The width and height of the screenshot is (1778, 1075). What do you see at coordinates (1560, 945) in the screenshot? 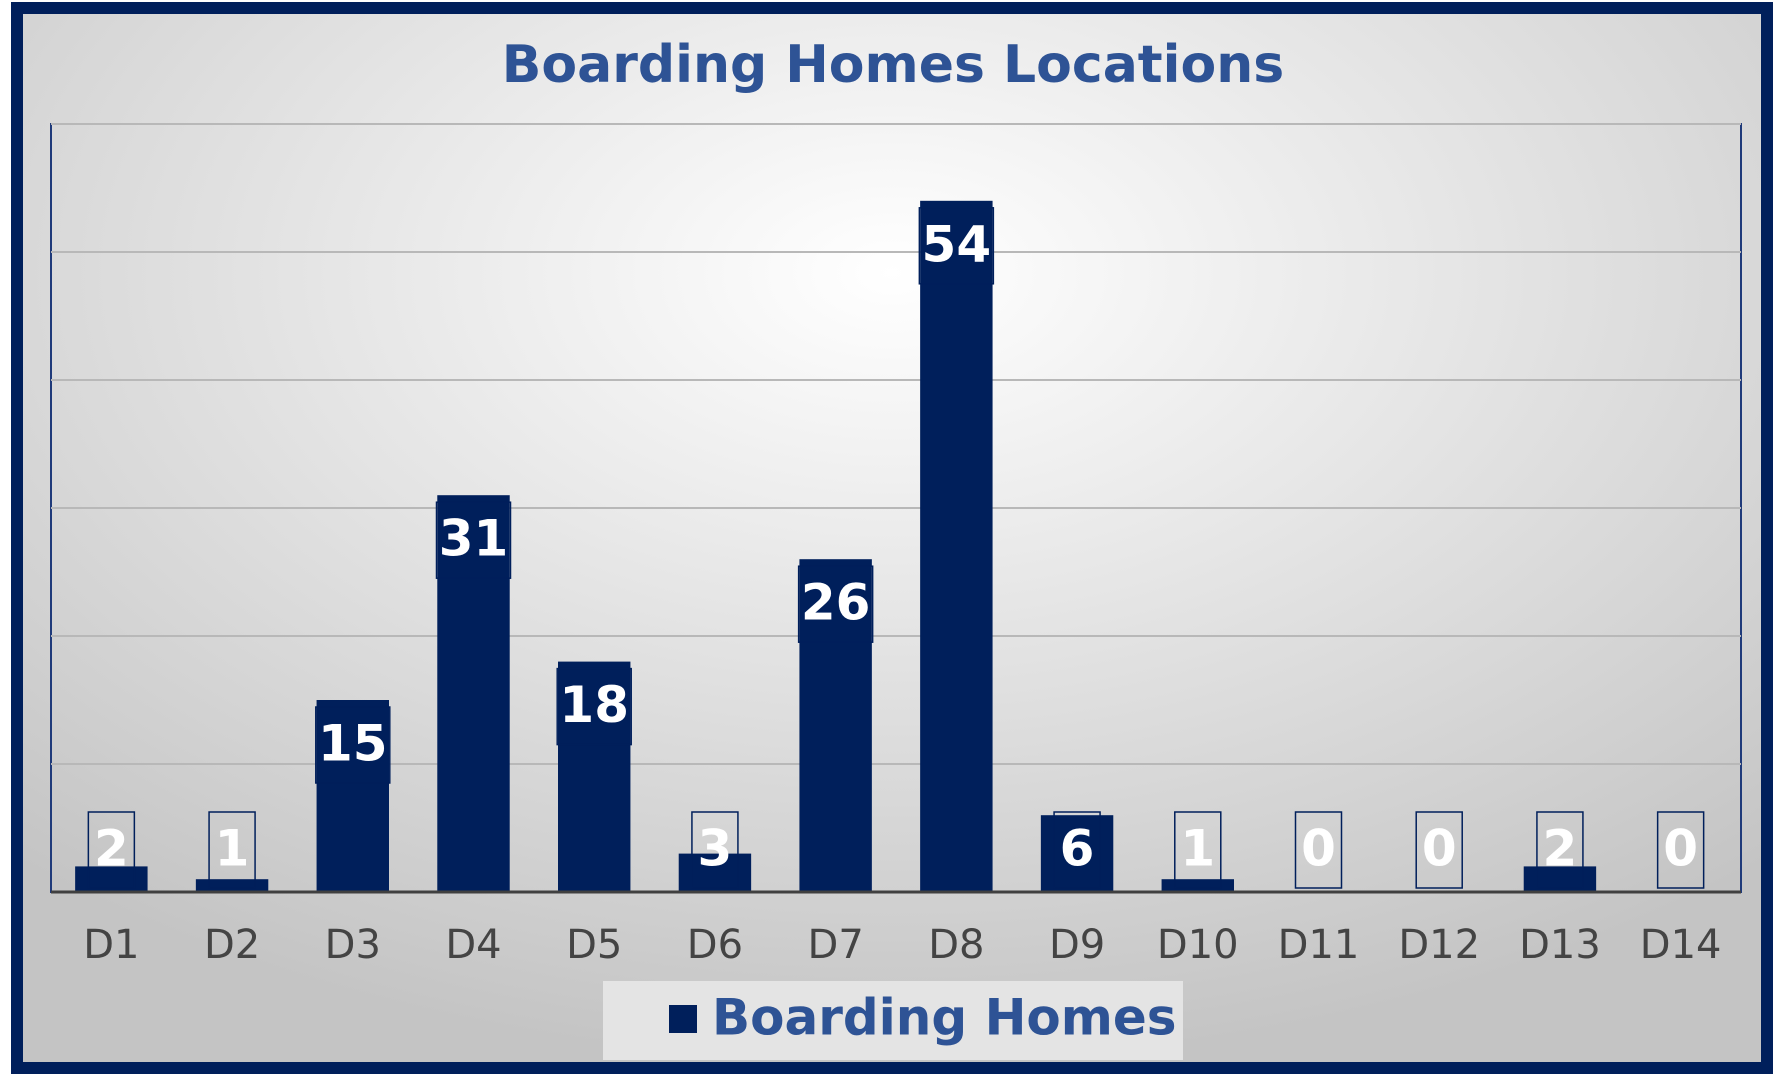
I see `x-tick-label: D13` at bounding box center [1560, 945].